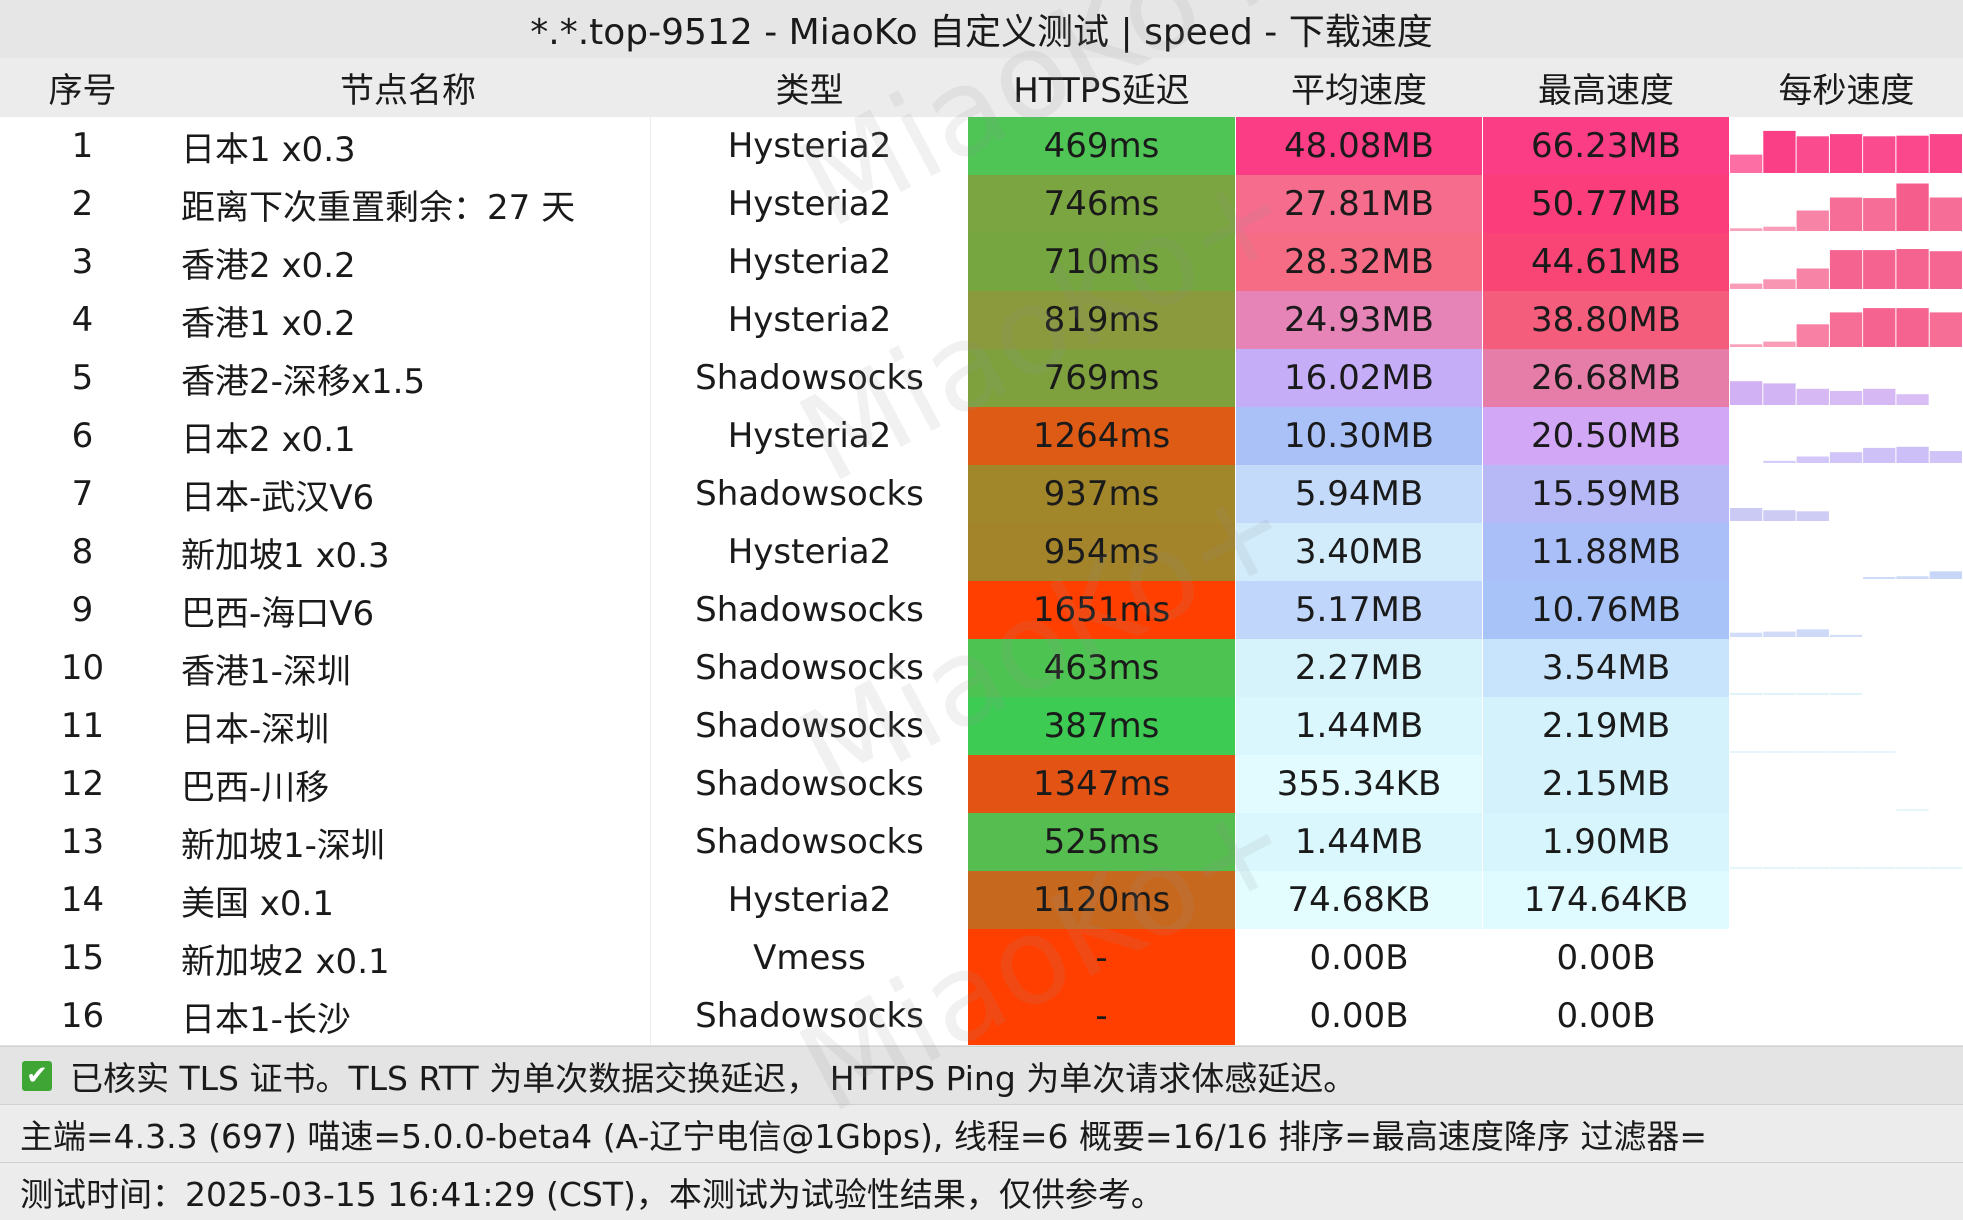 This screenshot has width=1963, height=1220. I want to click on https-latency: 937ms, so click(1101, 494).